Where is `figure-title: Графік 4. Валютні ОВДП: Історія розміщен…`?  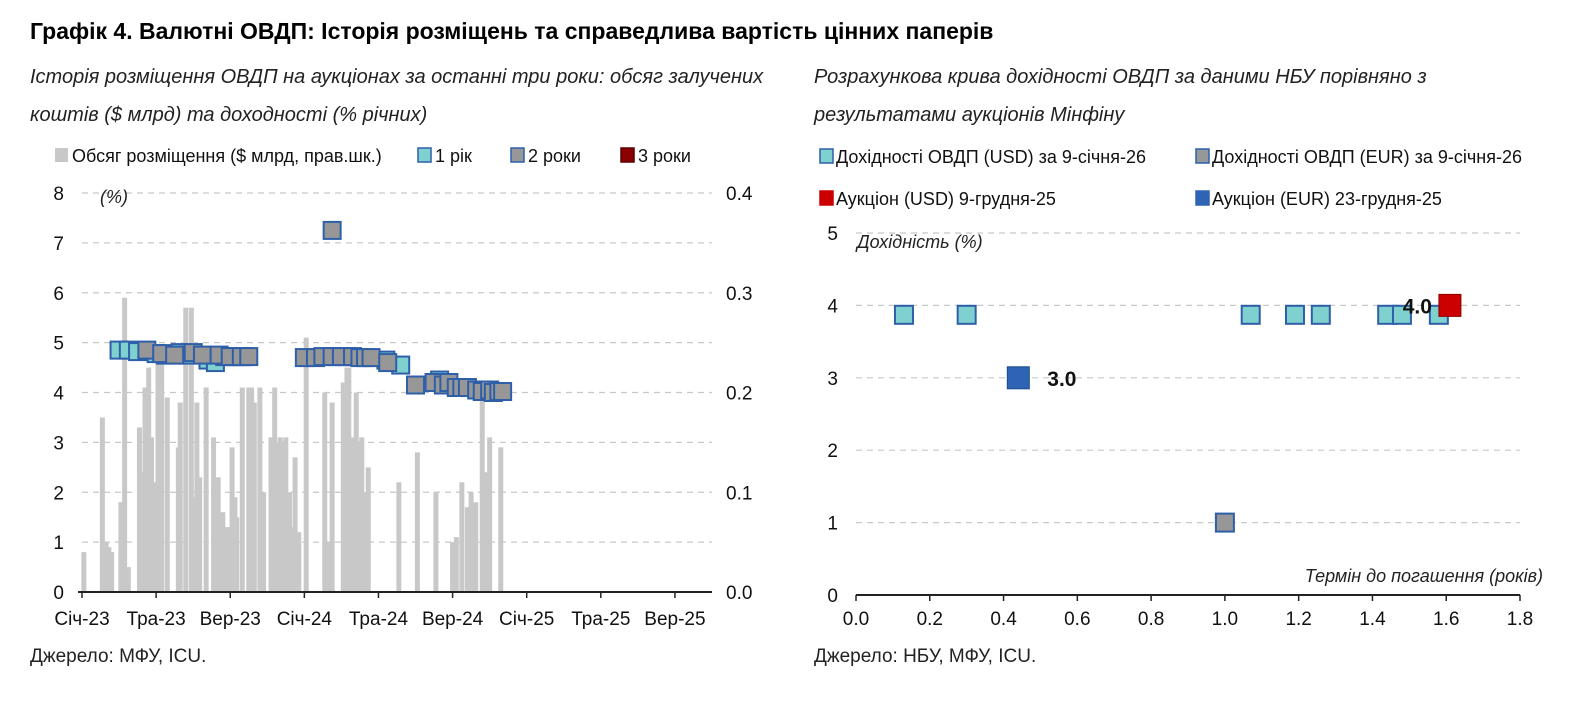 figure-title: Графік 4. Валютні ОВДП: Історія розміщен… is located at coordinates (512, 31).